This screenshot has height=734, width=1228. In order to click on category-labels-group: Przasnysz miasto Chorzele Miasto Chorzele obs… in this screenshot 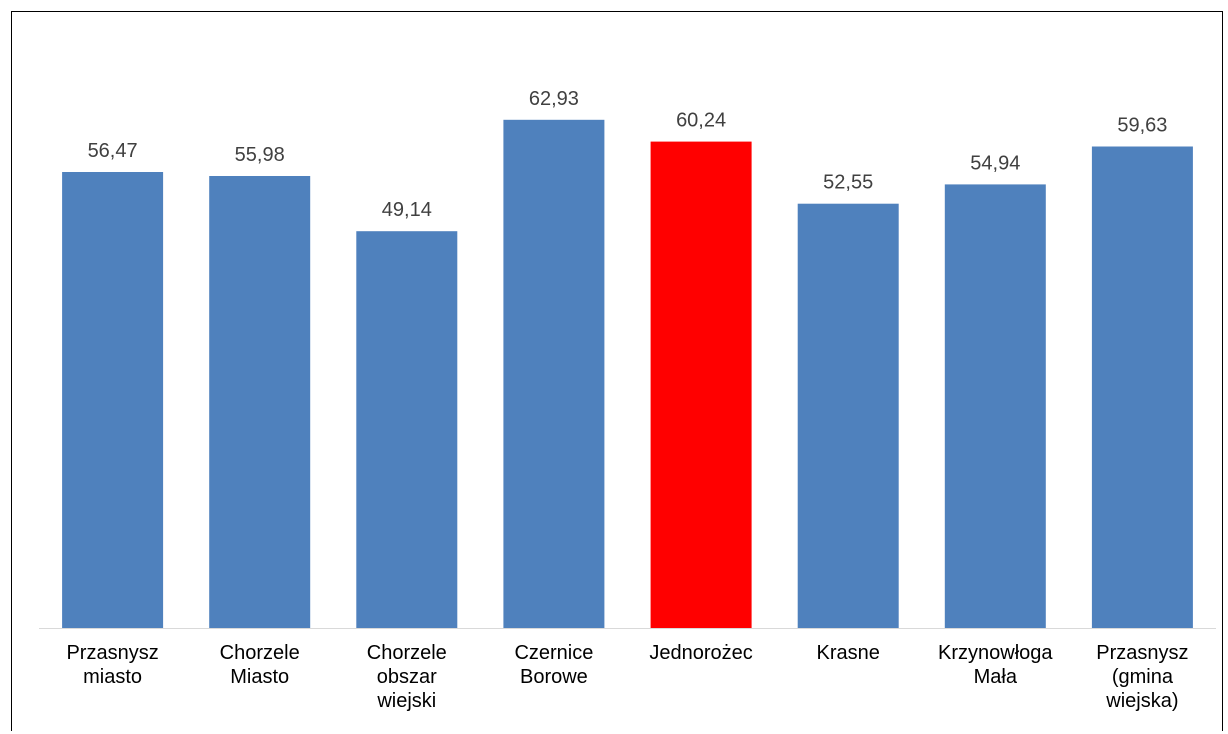, I will do `click(627, 677)`.